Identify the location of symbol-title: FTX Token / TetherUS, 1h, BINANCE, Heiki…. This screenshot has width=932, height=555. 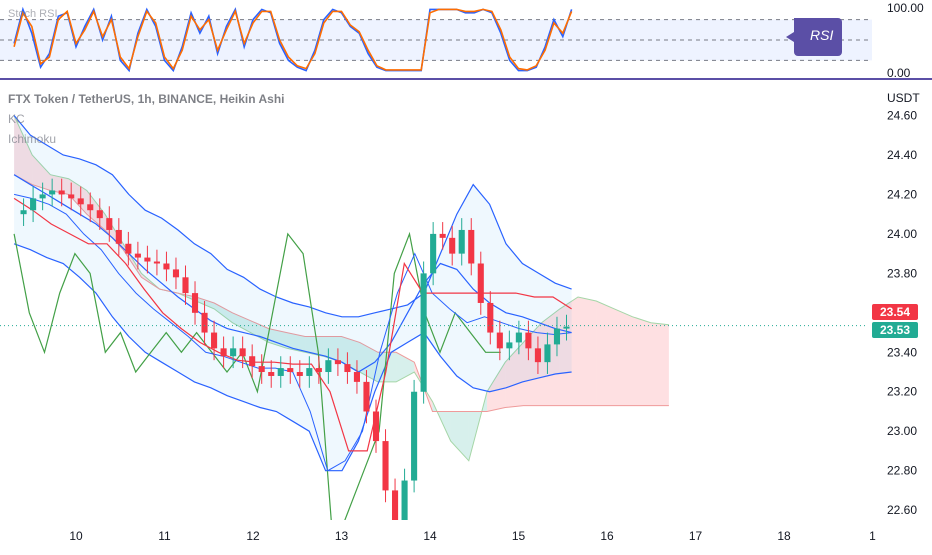
(146, 99).